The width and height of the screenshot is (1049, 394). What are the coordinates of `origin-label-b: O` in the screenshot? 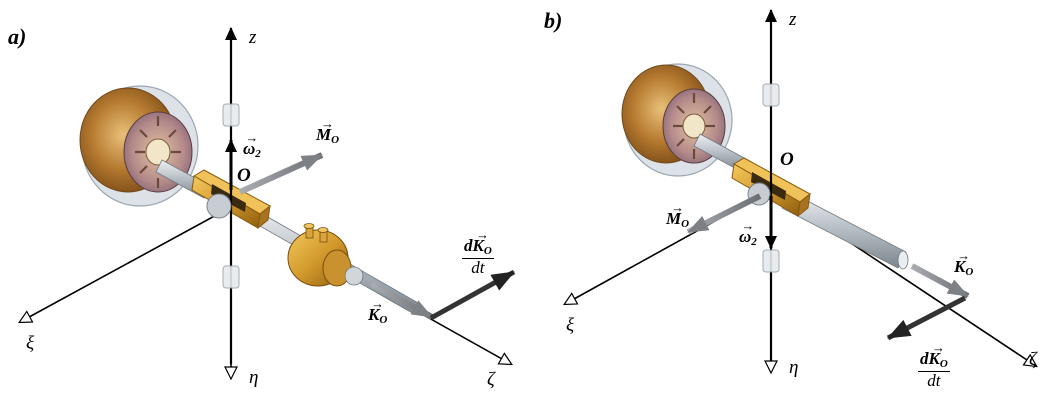 It's located at (787, 159).